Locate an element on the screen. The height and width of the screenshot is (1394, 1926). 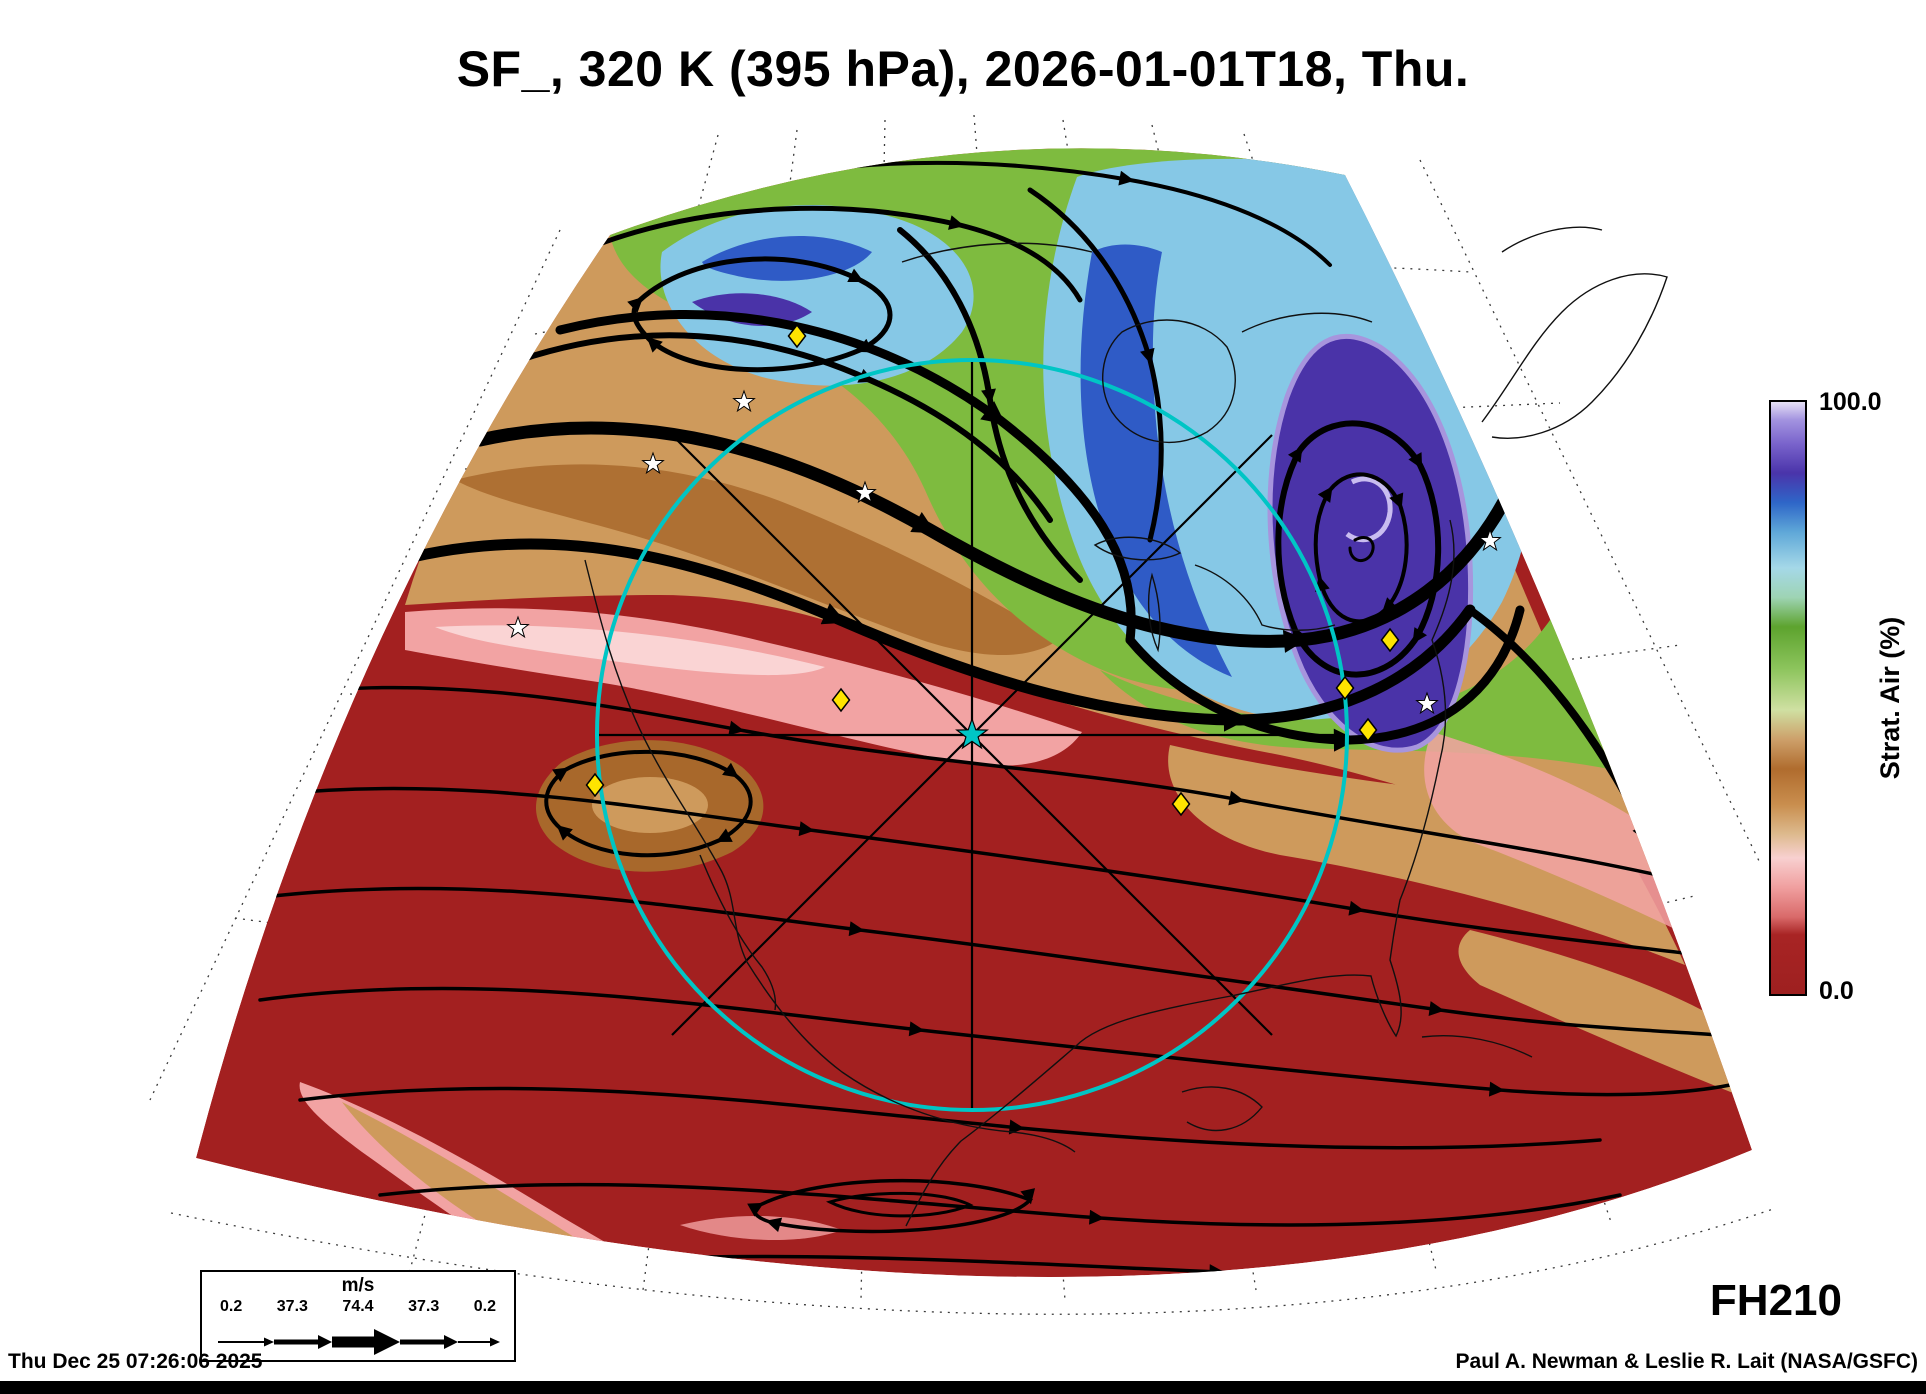
fill-pink-right-mid is located at coordinates (1573, 842).